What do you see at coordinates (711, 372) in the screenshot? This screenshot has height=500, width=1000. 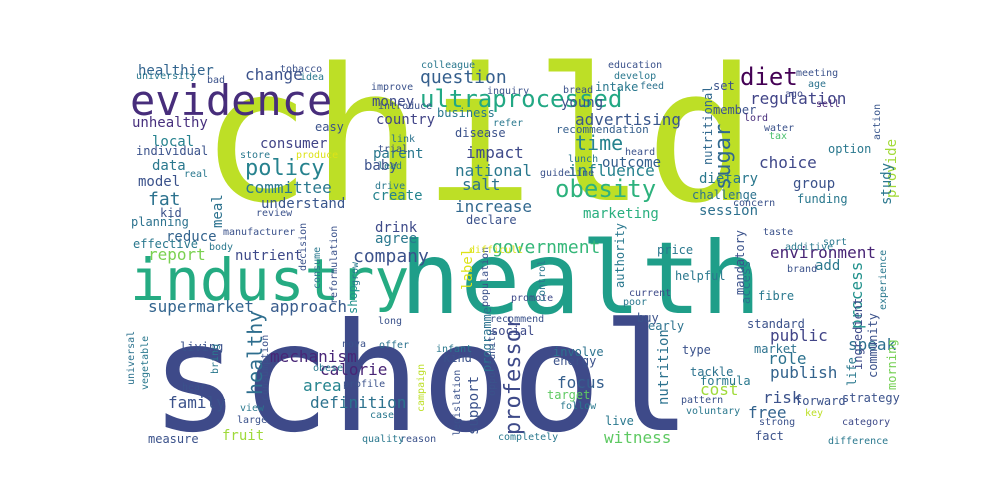 I see `cloud-word-tackle: tackle` at bounding box center [711, 372].